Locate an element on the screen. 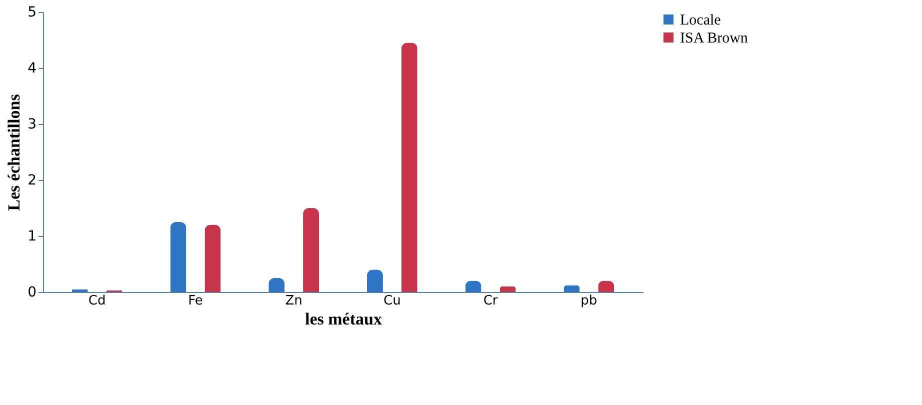  y-tick-label: 2 is located at coordinates (32, 180).